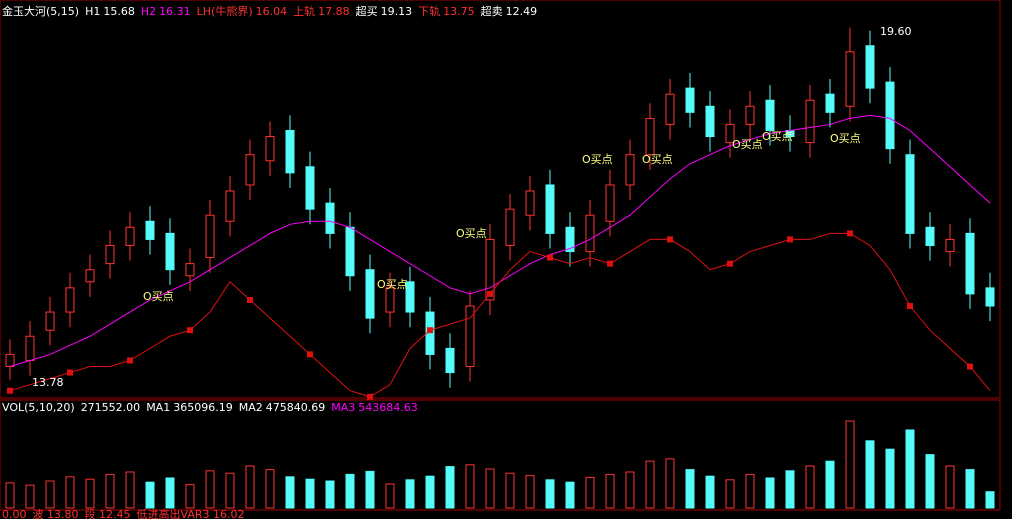 This screenshot has width=1012, height=519. What do you see at coordinates (158, 407) in the screenshot?
I see `volume-stat-label: MA1` at bounding box center [158, 407].